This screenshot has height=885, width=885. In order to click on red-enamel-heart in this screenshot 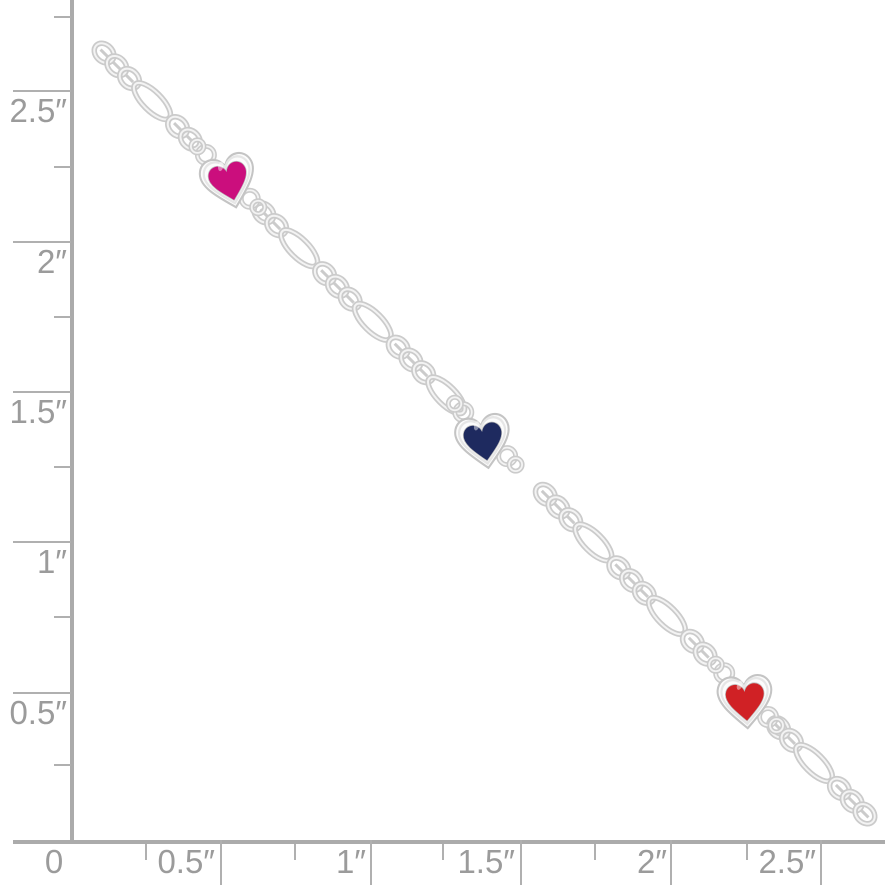, I will do `click(744, 701)`.